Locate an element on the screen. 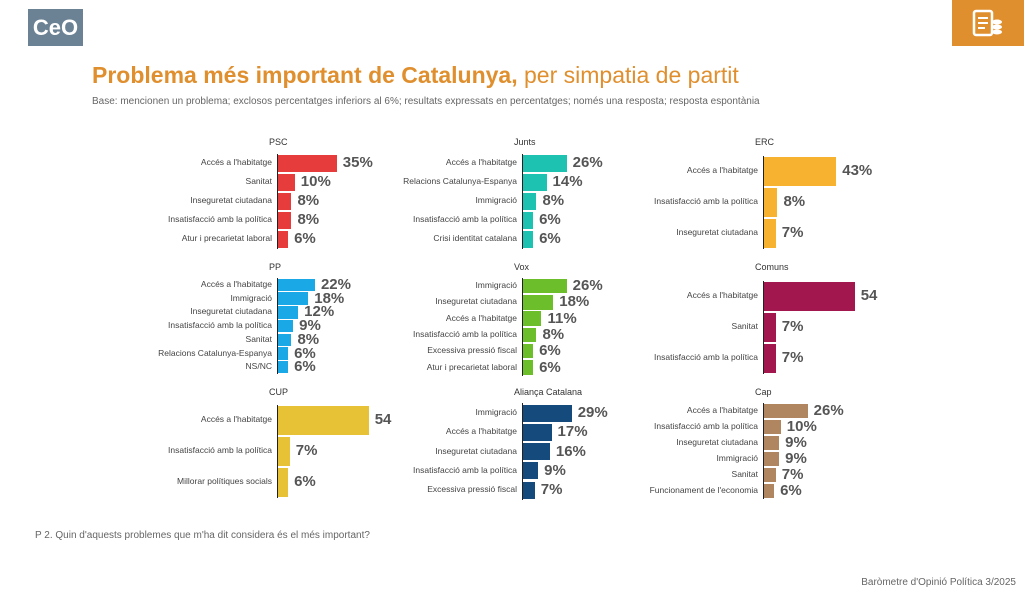 The height and width of the screenshot is (594, 1024). category-label: Sanitat is located at coordinates (744, 474).